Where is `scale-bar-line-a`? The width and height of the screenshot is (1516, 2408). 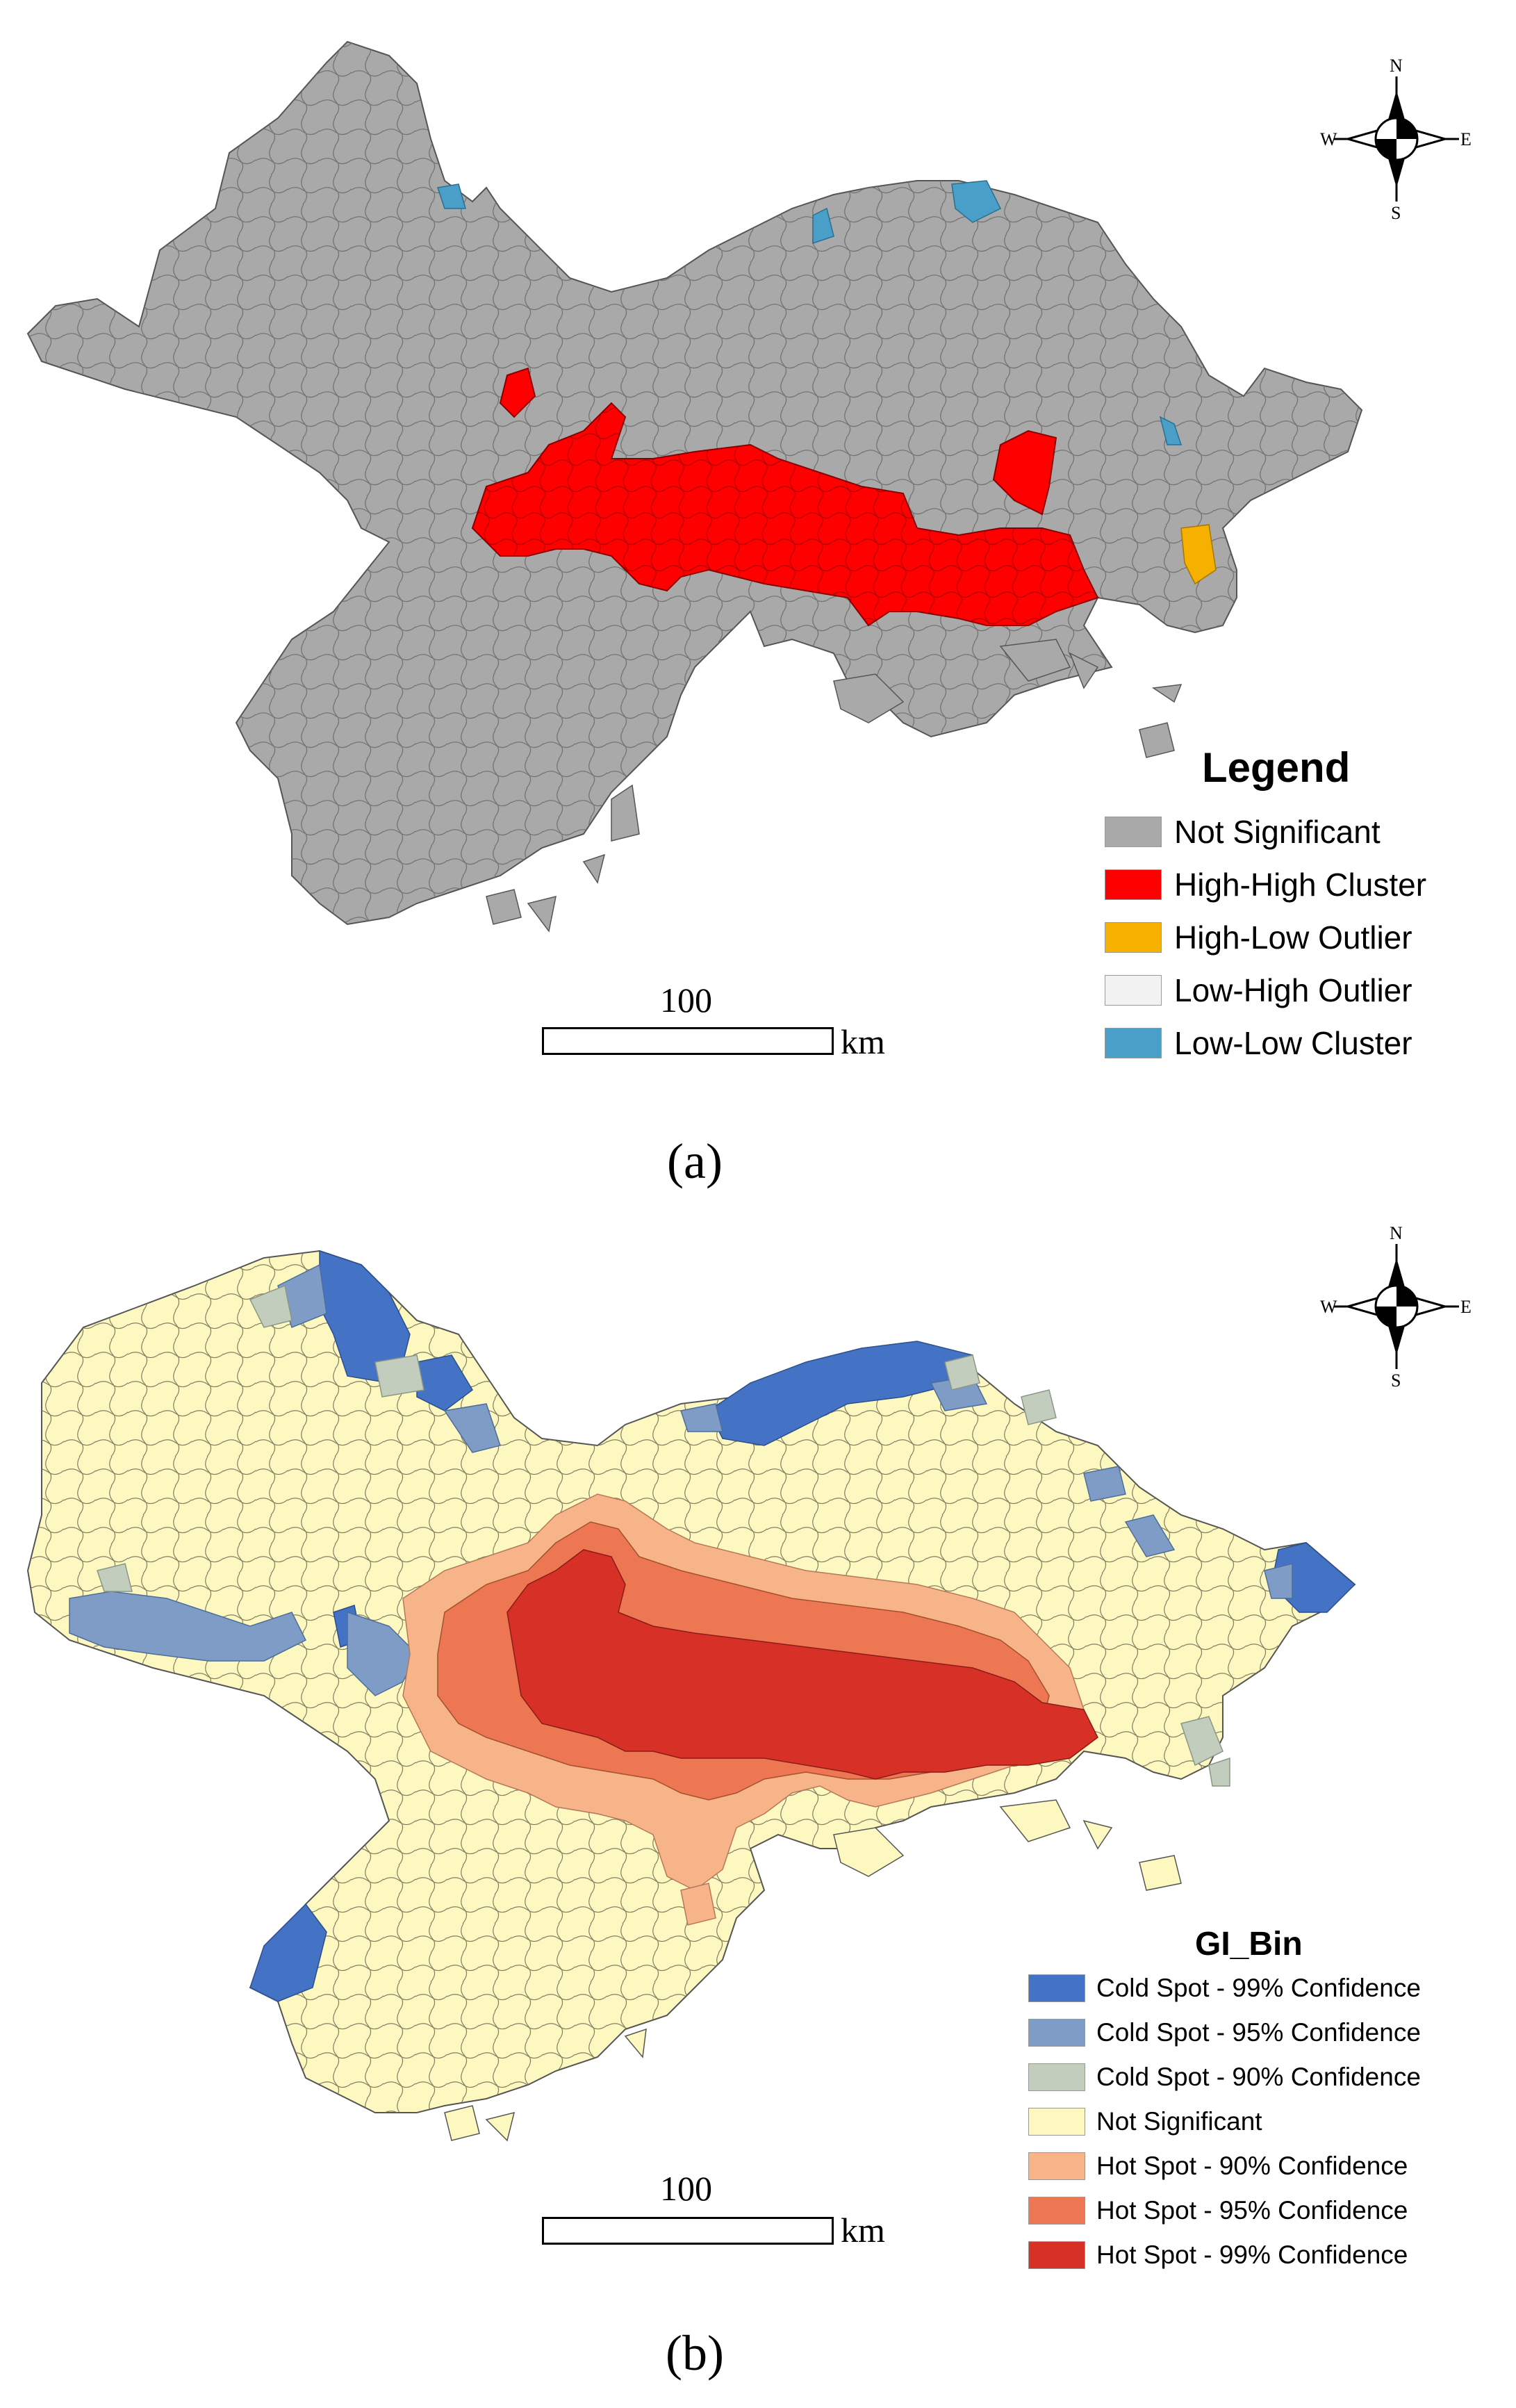 scale-bar-line-a is located at coordinates (688, 1041).